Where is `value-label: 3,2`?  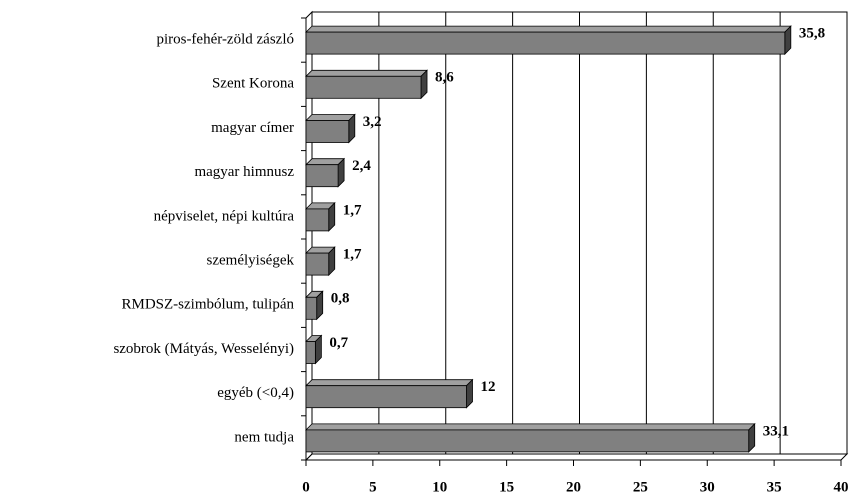 value-label: 3,2 is located at coordinates (372, 122).